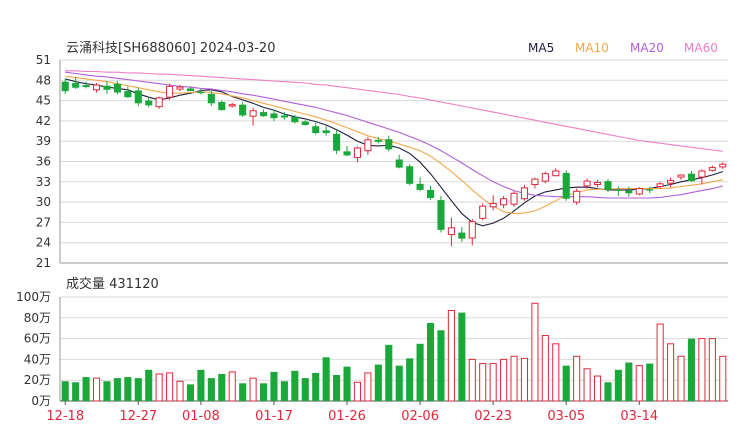  What do you see at coordinates (43, 263) in the screenshot?
I see `price-tick-label: 21` at bounding box center [43, 263].